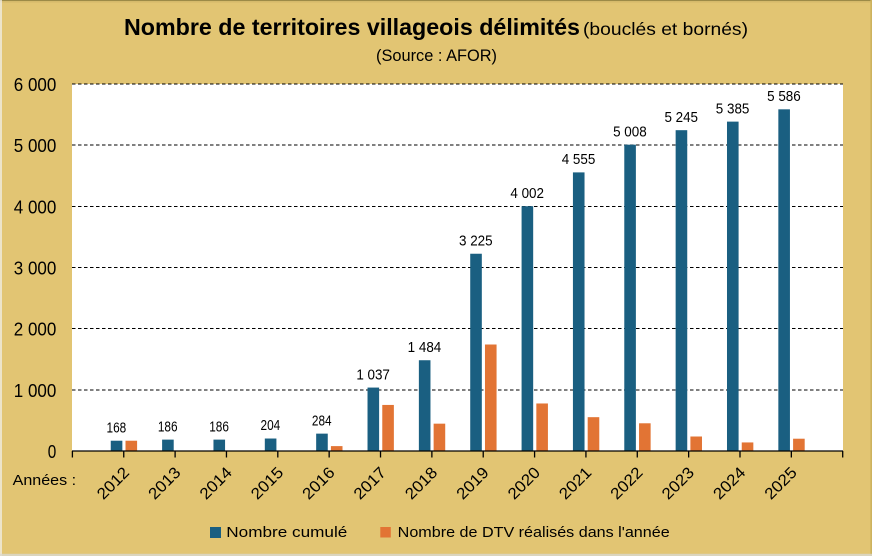 The image size is (872, 556). Describe the element at coordinates (784, 97) in the screenshot. I see `svg-text: 5 586` at that location.